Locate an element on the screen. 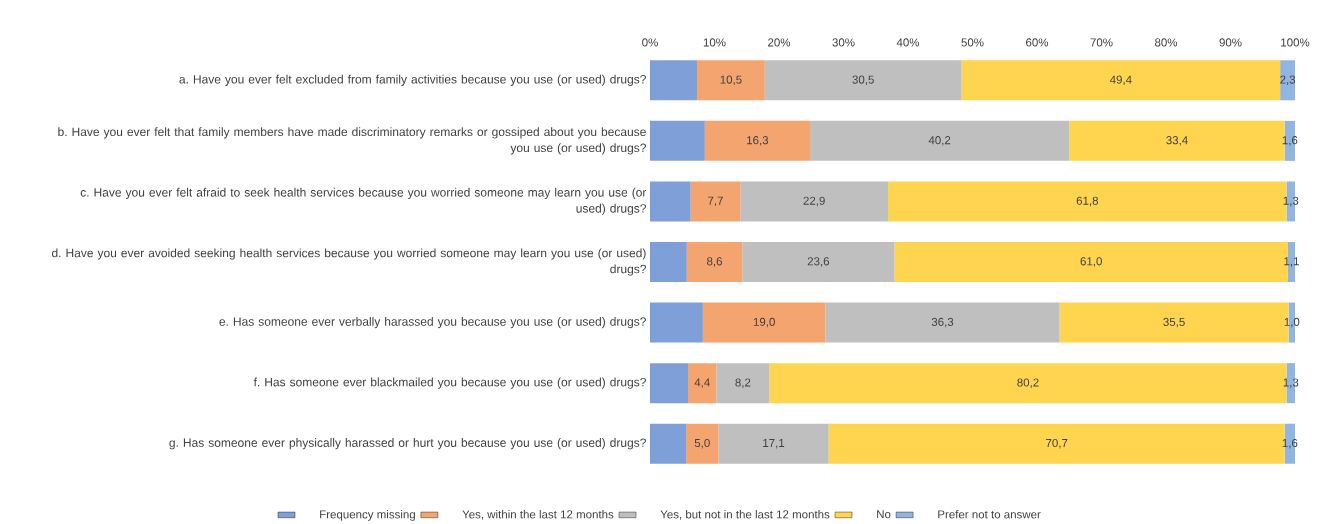 The image size is (1322, 524). data-label: 19,0 is located at coordinates (764, 322).